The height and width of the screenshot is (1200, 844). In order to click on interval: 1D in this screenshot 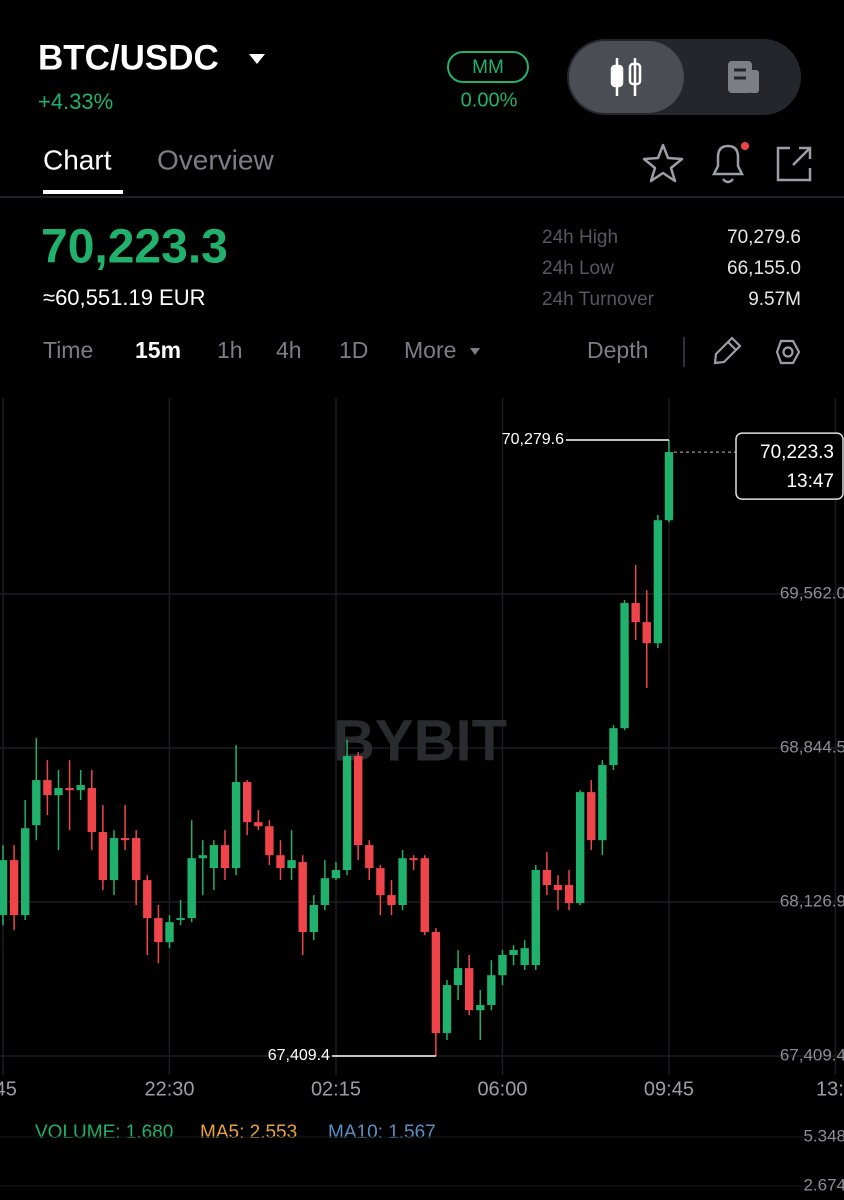, I will do `click(353, 350)`.